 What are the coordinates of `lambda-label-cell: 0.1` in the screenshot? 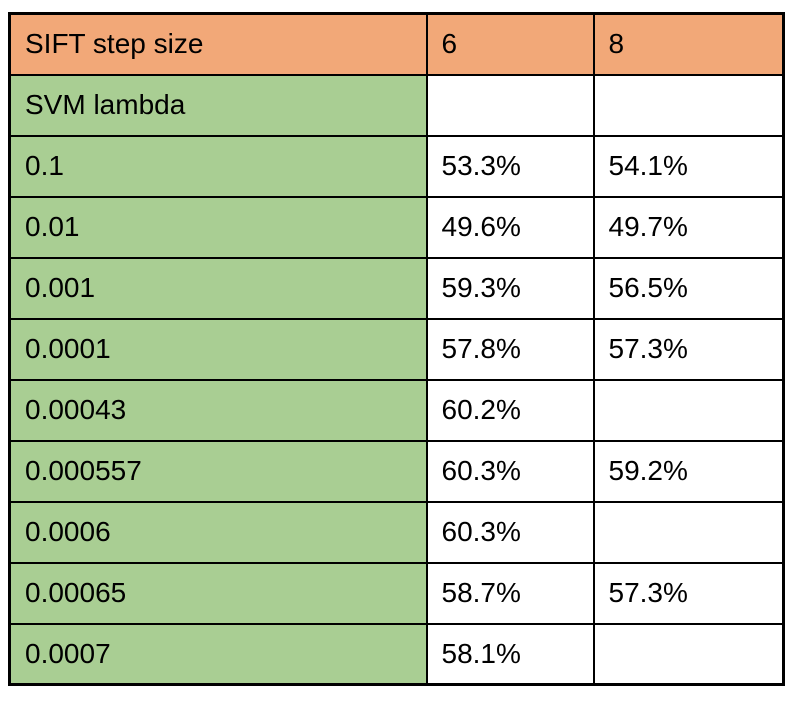 It's located at (218, 166).